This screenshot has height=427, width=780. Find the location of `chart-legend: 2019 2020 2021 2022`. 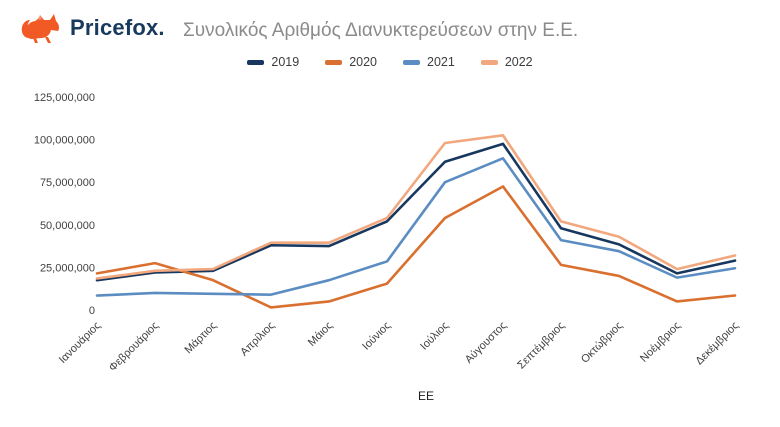

chart-legend: 2019 2020 2021 2022 is located at coordinates (390, 62).